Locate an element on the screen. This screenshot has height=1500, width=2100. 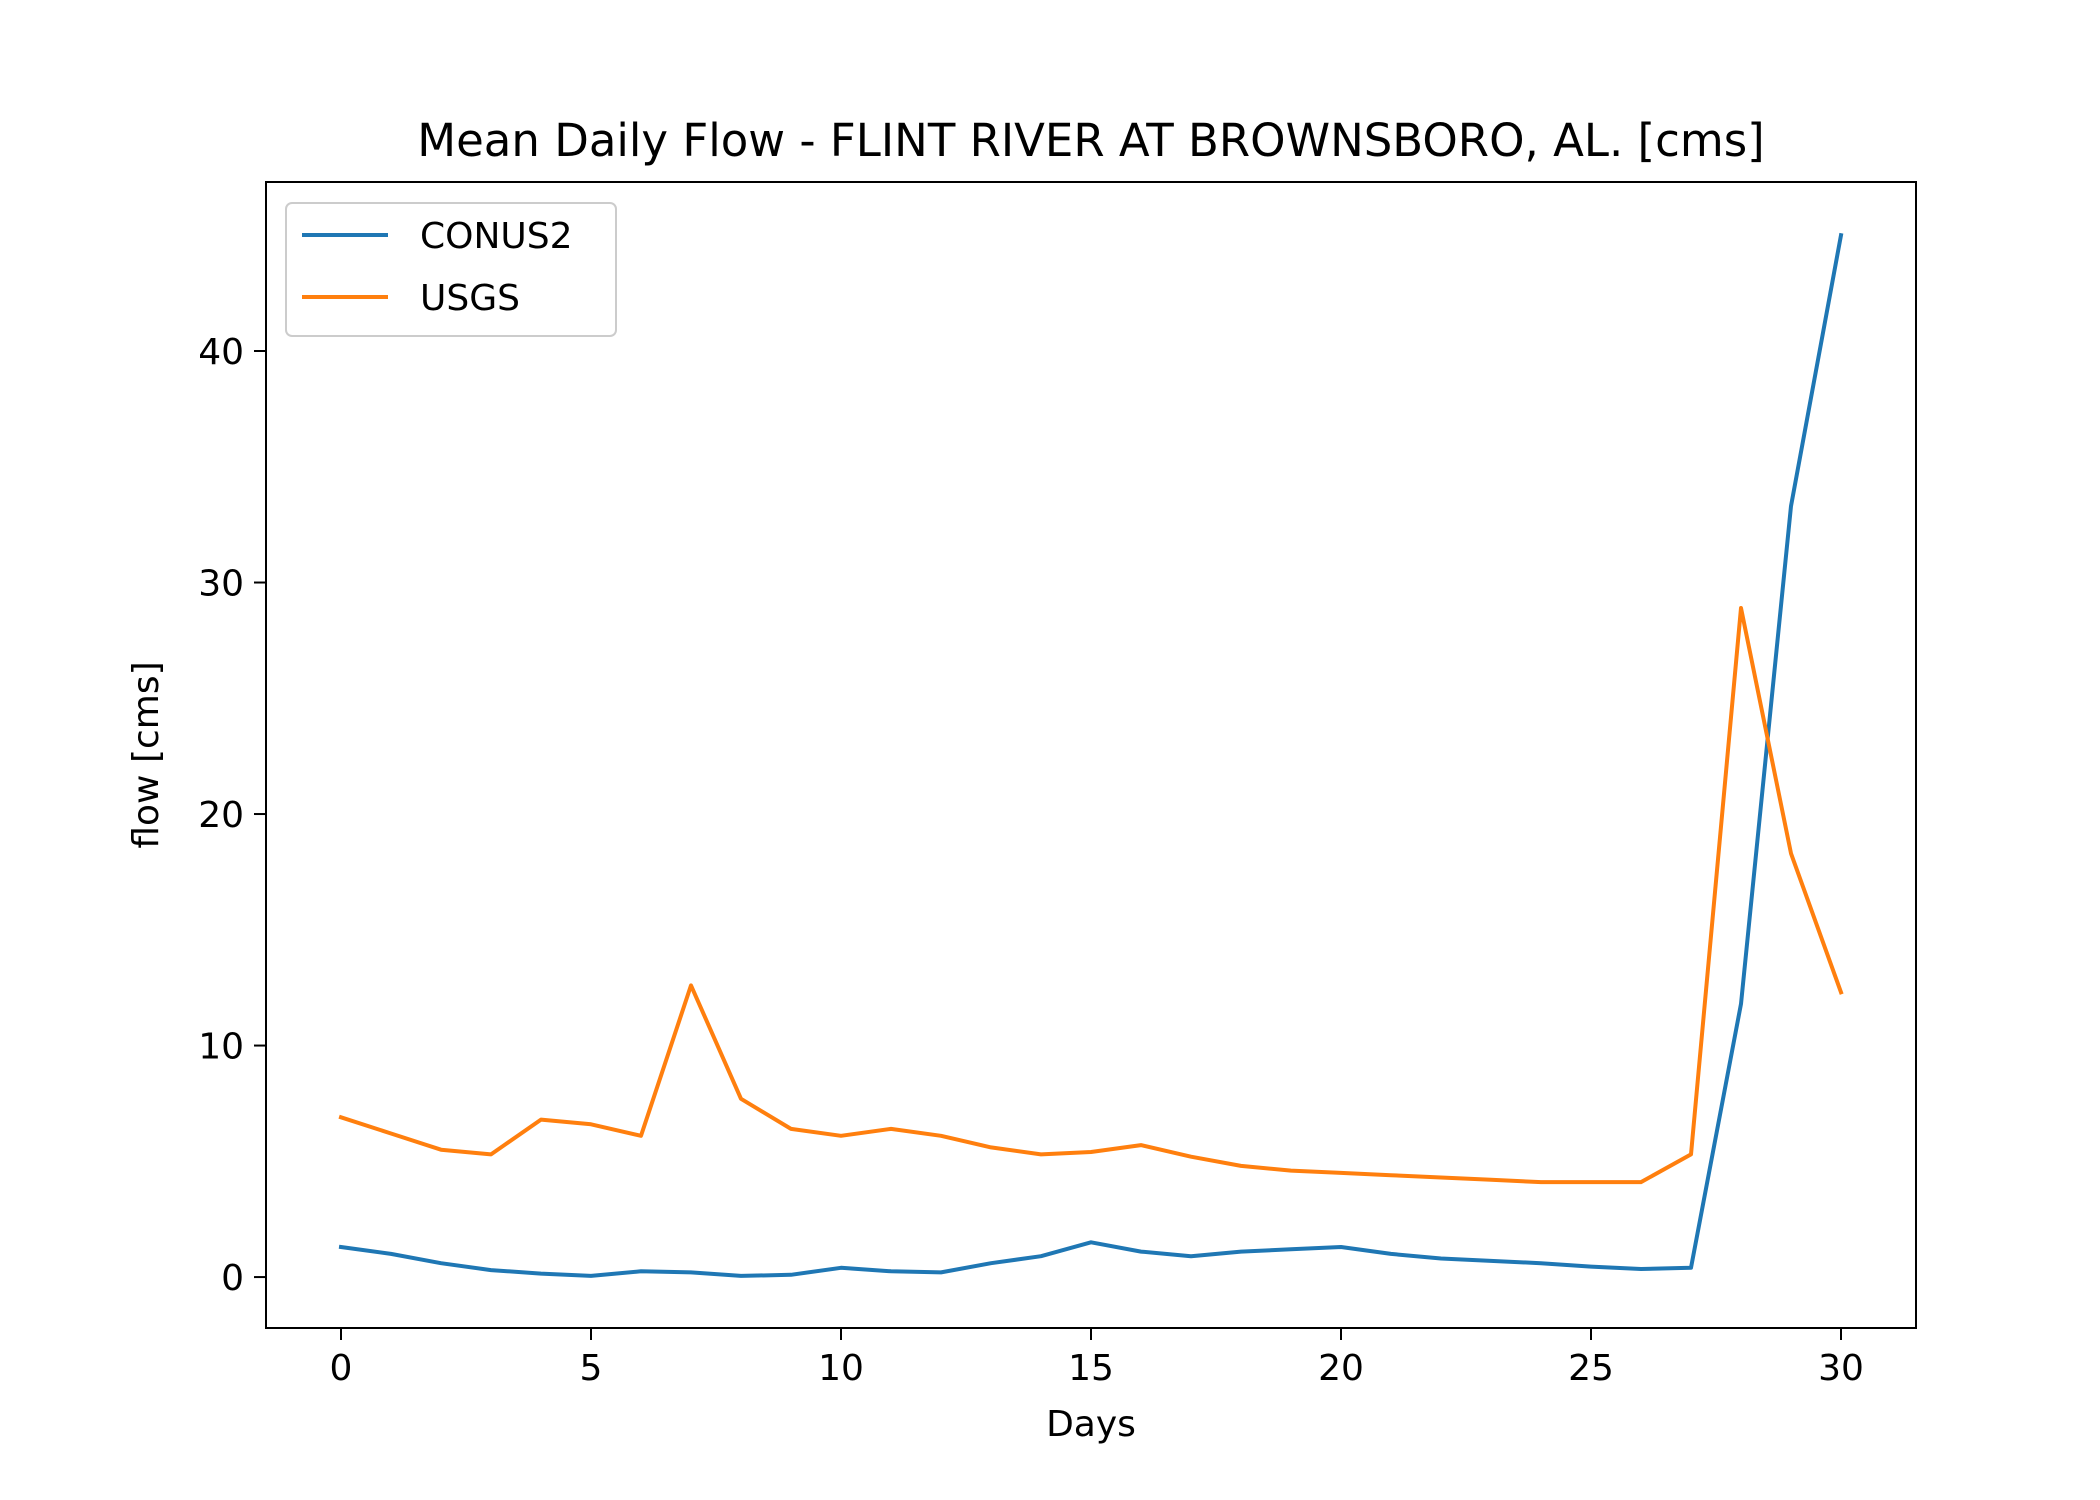
x-tick-label: 0 is located at coordinates (341, 1368).